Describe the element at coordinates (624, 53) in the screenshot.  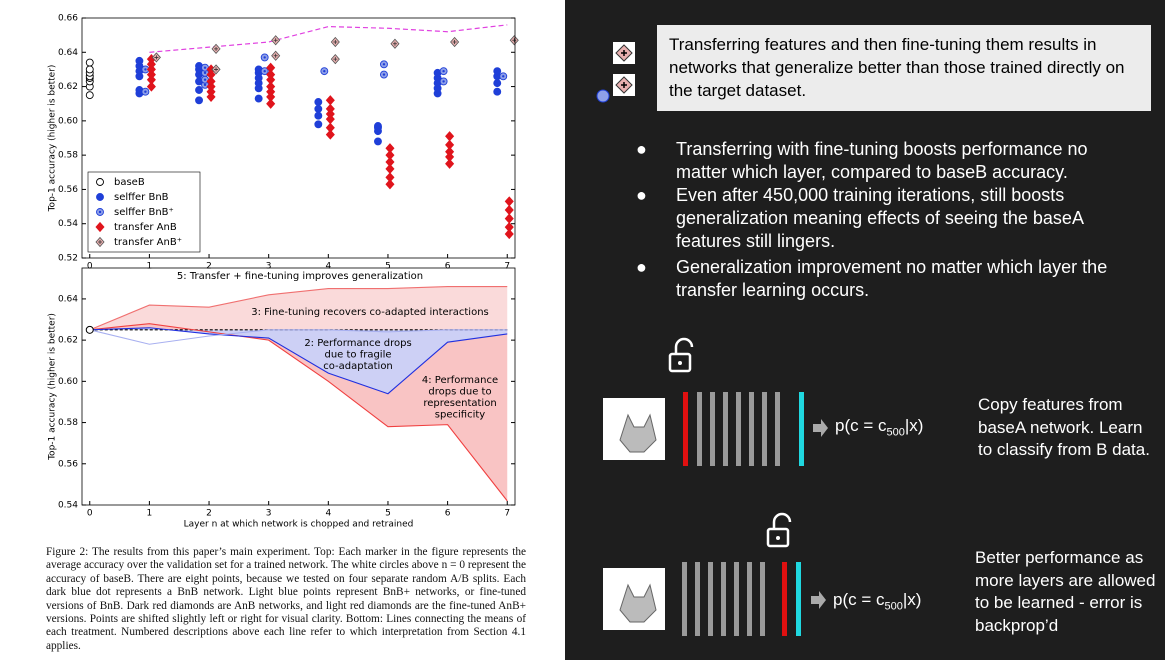
I see `icon-plus` at that location.